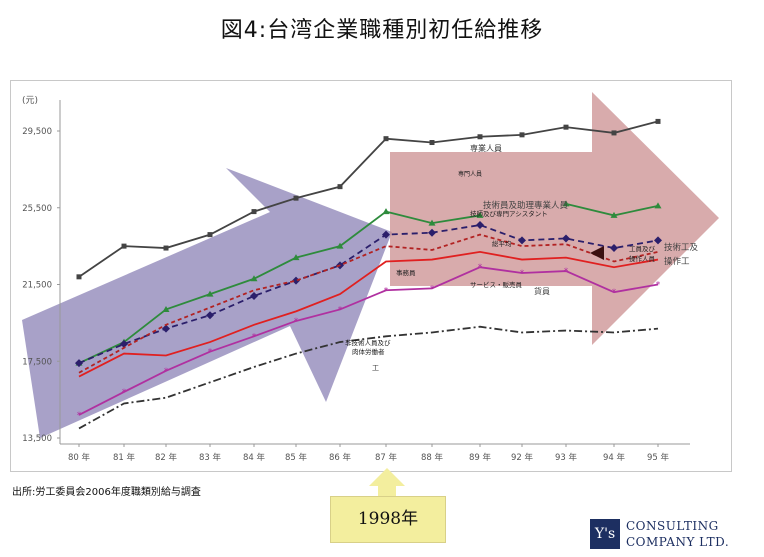 Image resolution: width=764 pixels, height=557 pixels. What do you see at coordinates (677, 261) in the screenshot?
I see `series-annotation: 操作工` at bounding box center [677, 261].